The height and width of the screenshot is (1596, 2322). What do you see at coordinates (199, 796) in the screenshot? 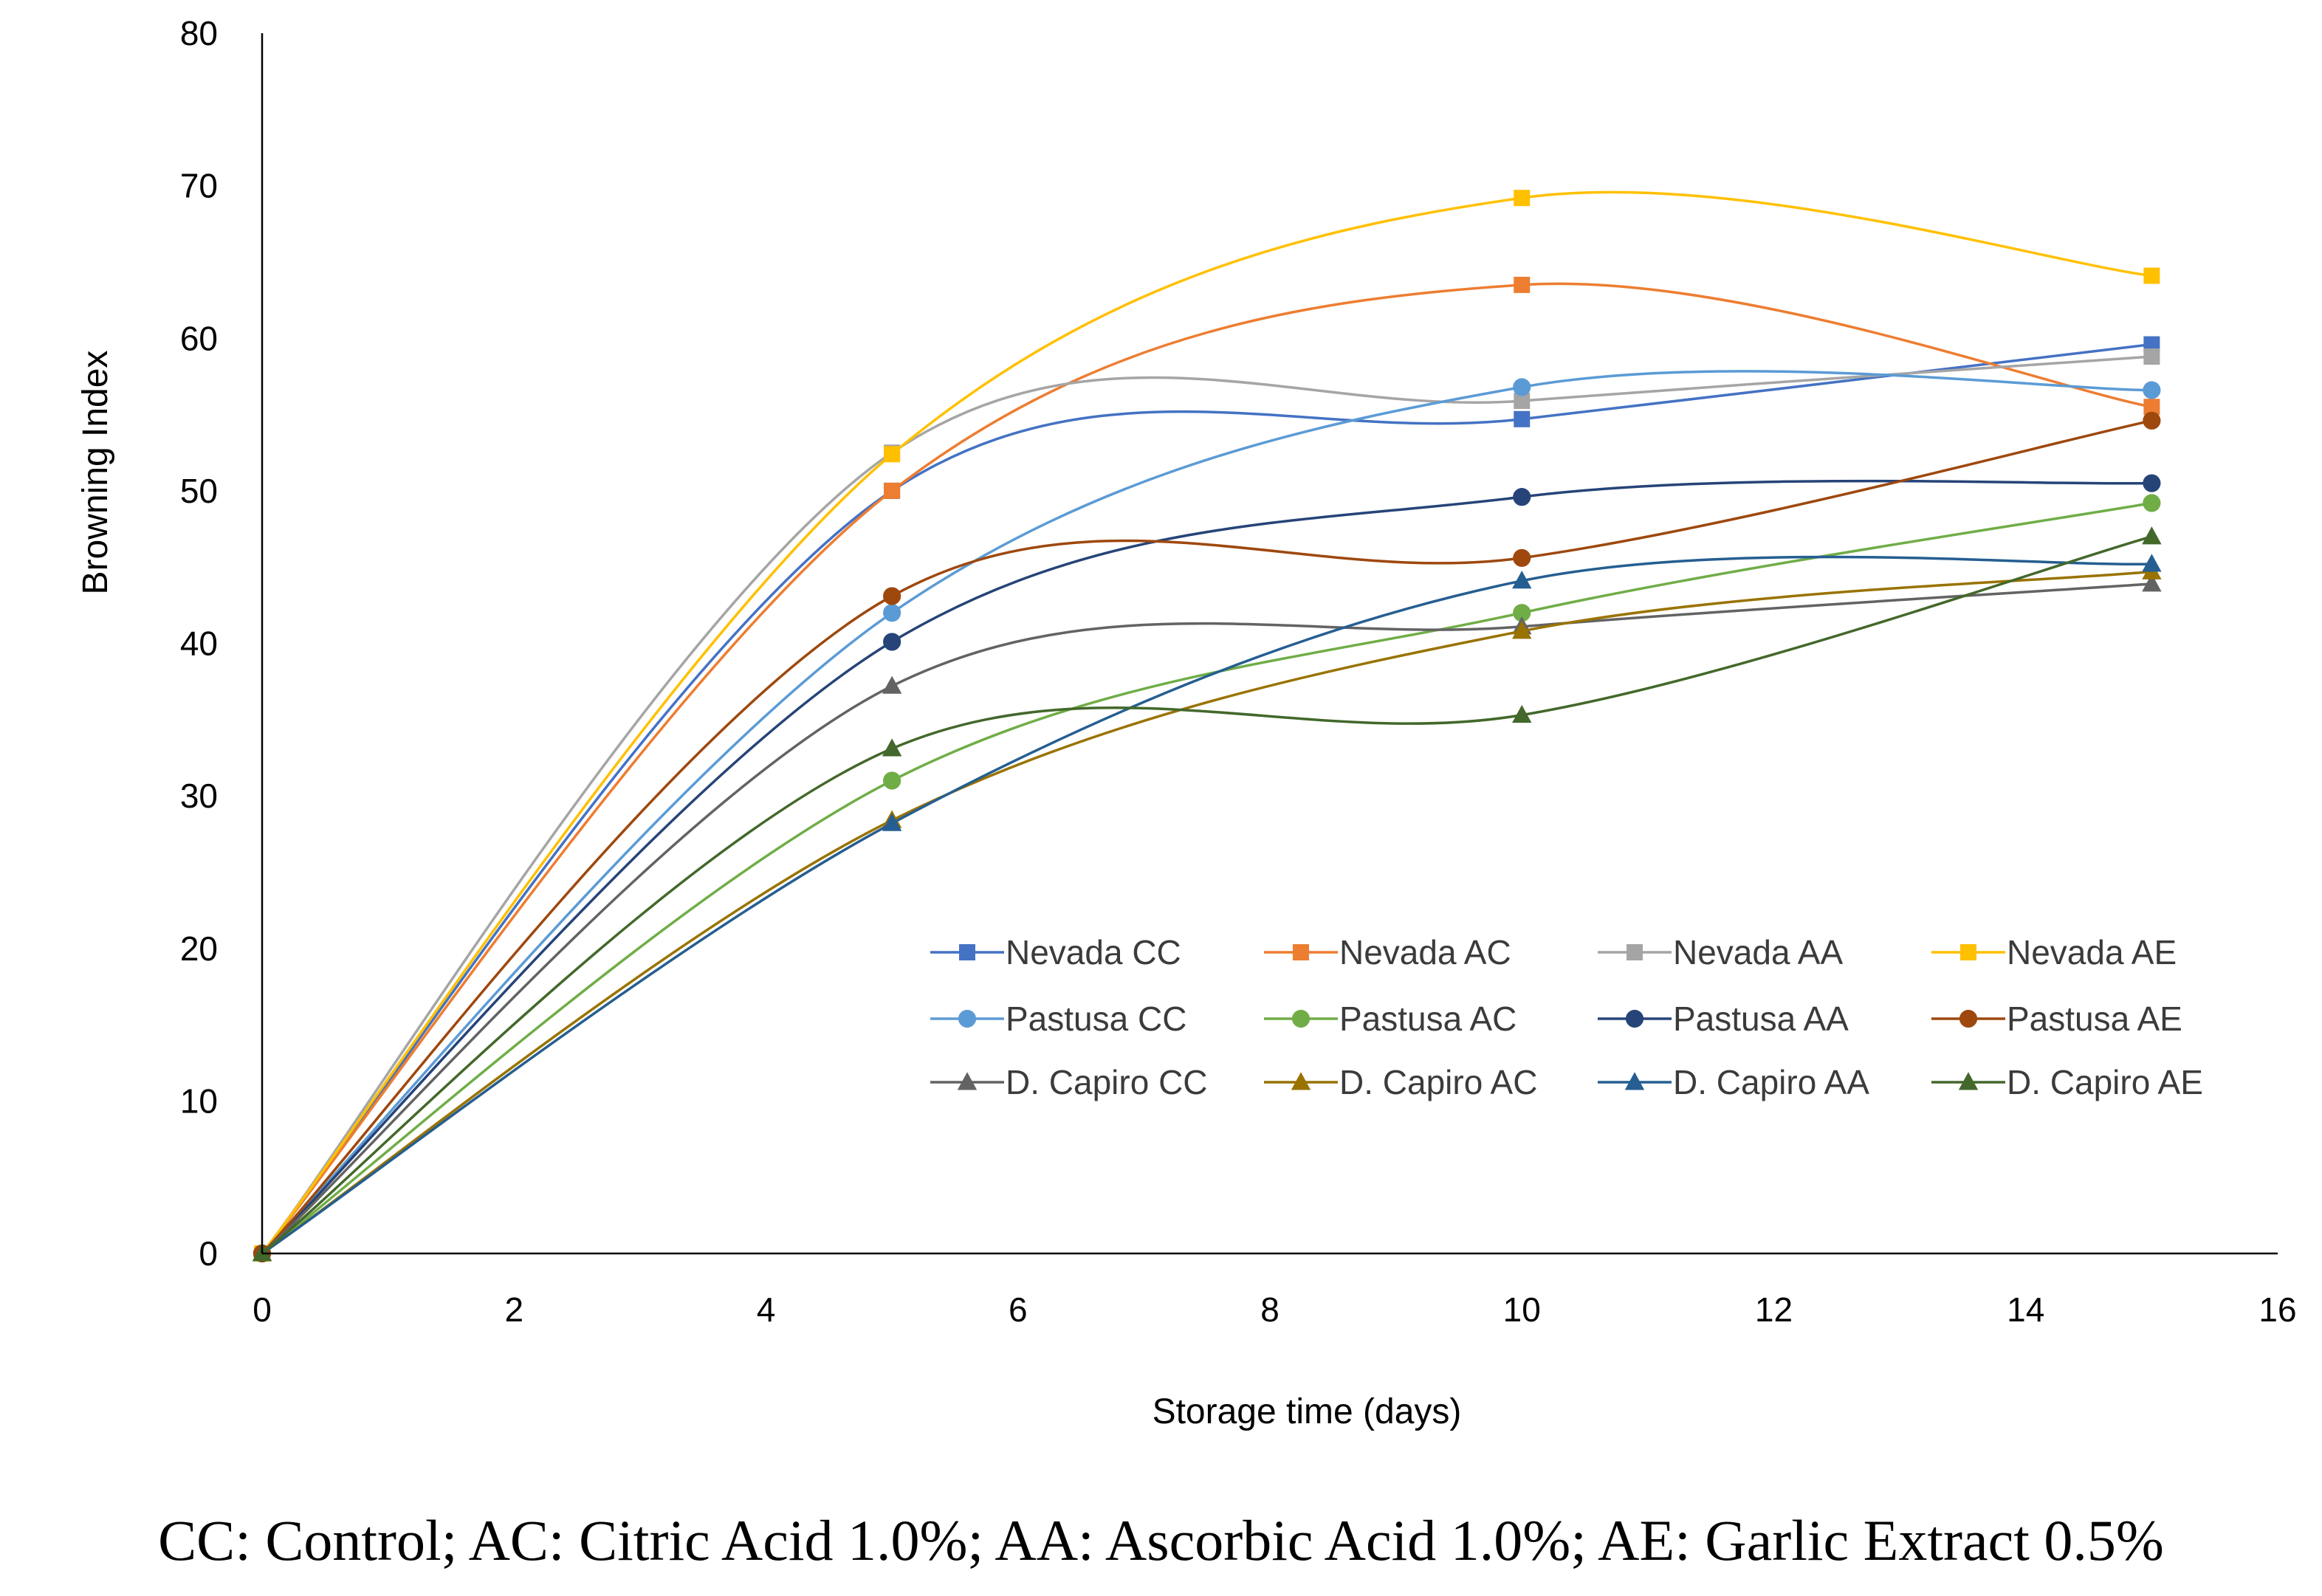
I see `y-tick-label: 30` at bounding box center [199, 796].